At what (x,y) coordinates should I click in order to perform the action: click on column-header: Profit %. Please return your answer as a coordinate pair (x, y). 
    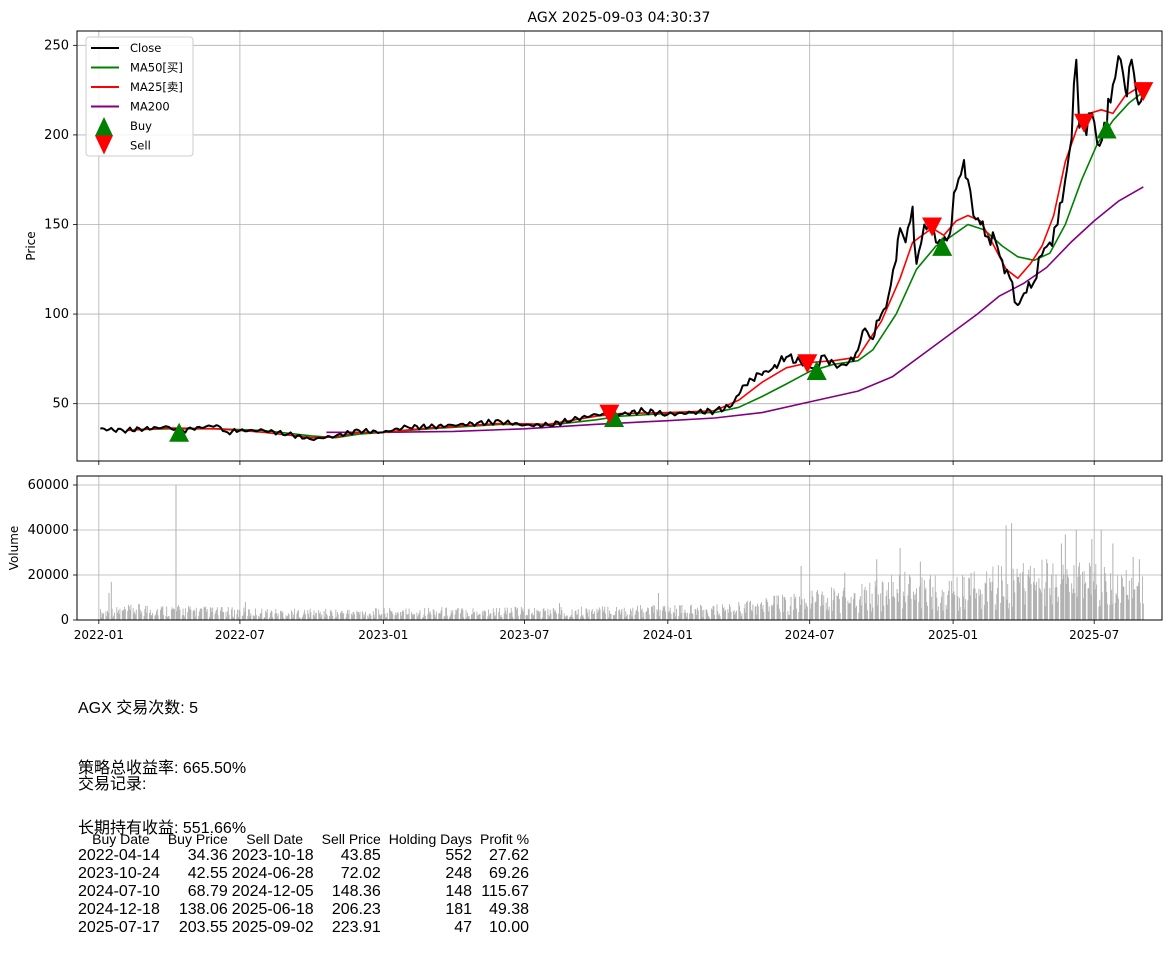
    Looking at the image, I should click on (505, 839).